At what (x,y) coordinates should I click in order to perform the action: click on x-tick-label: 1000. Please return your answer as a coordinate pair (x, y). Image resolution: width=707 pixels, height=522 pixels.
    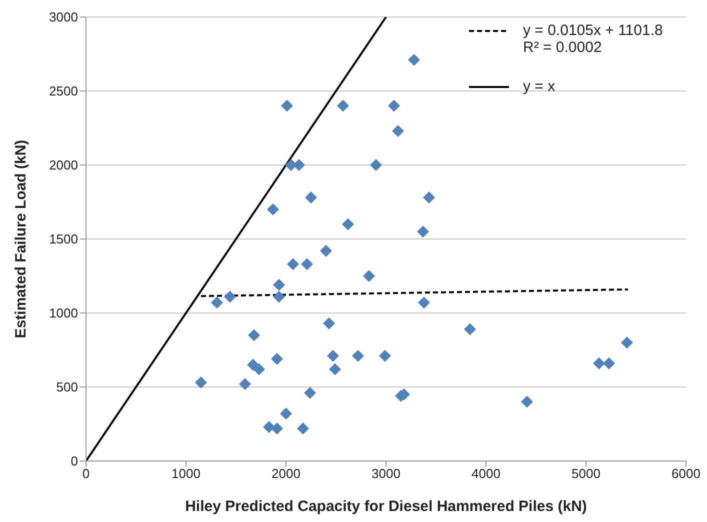
    Looking at the image, I should click on (186, 474).